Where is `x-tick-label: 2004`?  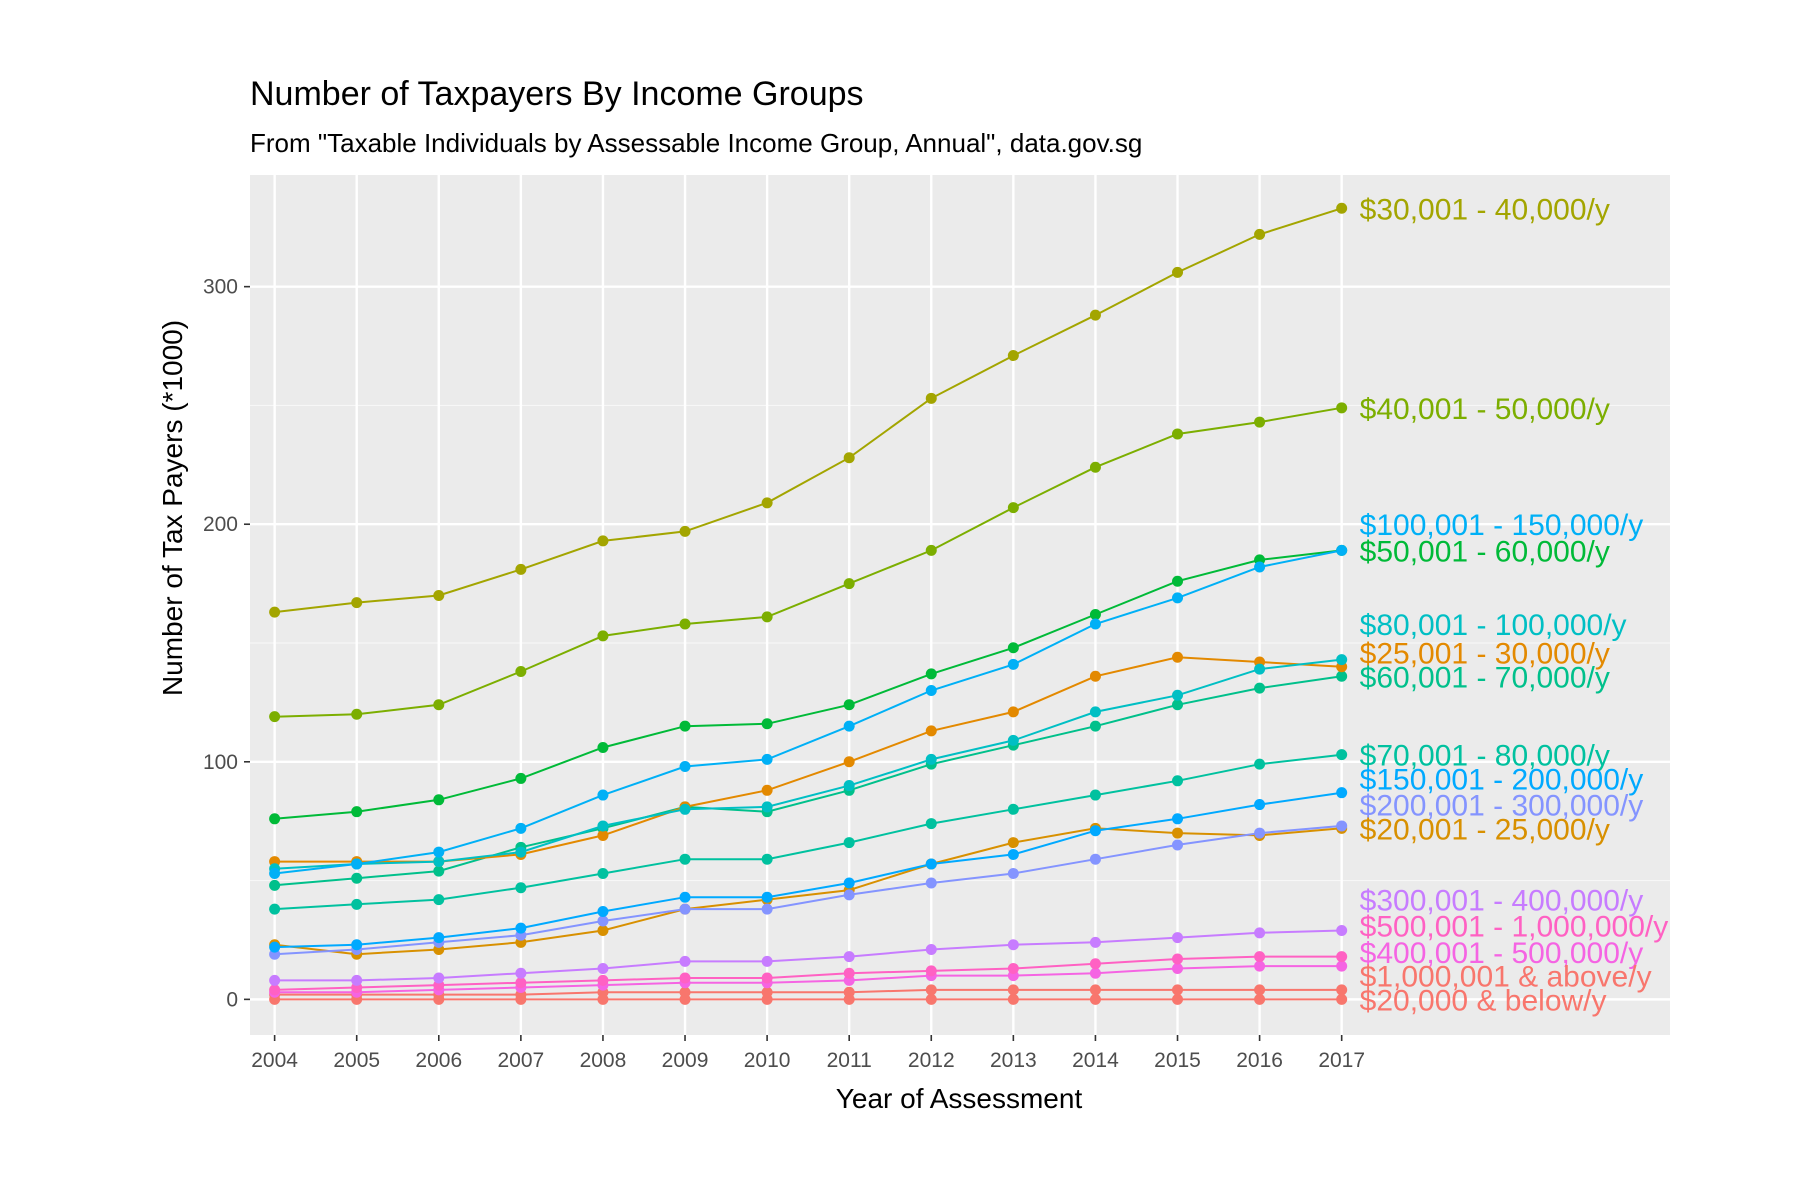
x-tick-label: 2004 is located at coordinates (274, 1060).